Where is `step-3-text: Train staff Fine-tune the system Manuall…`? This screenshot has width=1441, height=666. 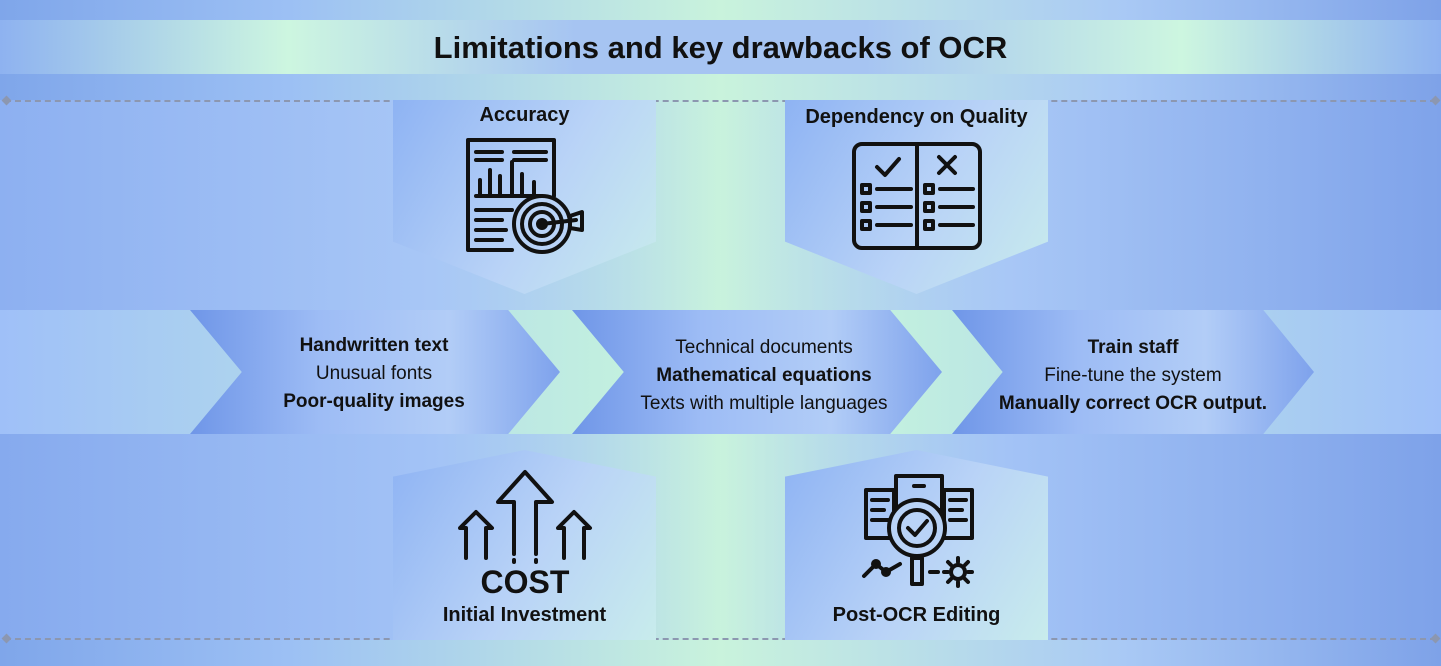 step-3-text: Train staff Fine-tune the system Manuall… is located at coordinates (1133, 376).